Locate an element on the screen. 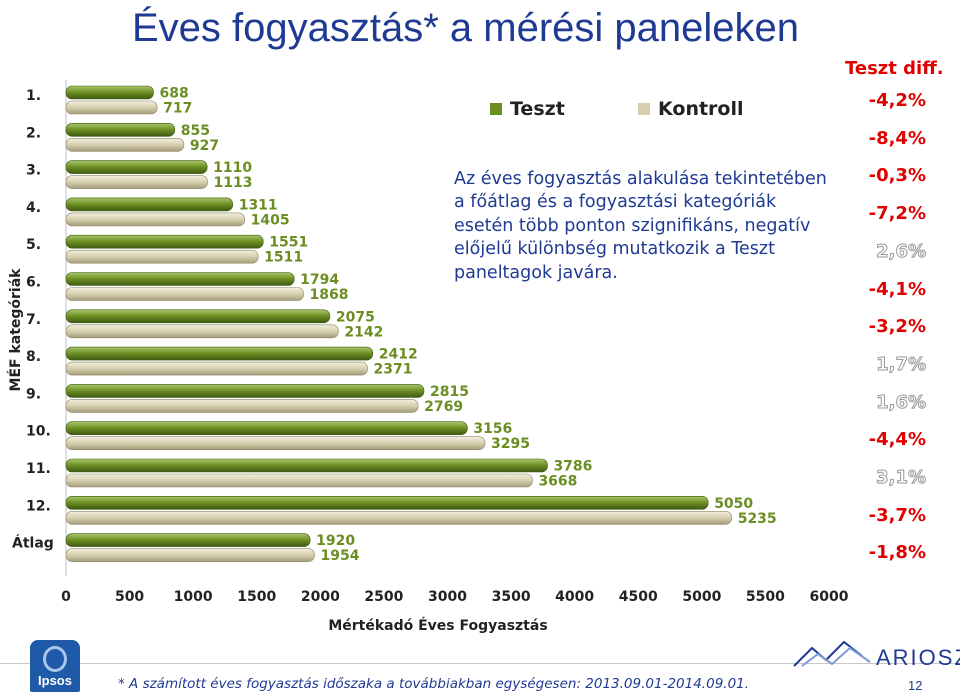 This screenshot has width=960, height=697. data-label: 2142 is located at coordinates (363, 332).